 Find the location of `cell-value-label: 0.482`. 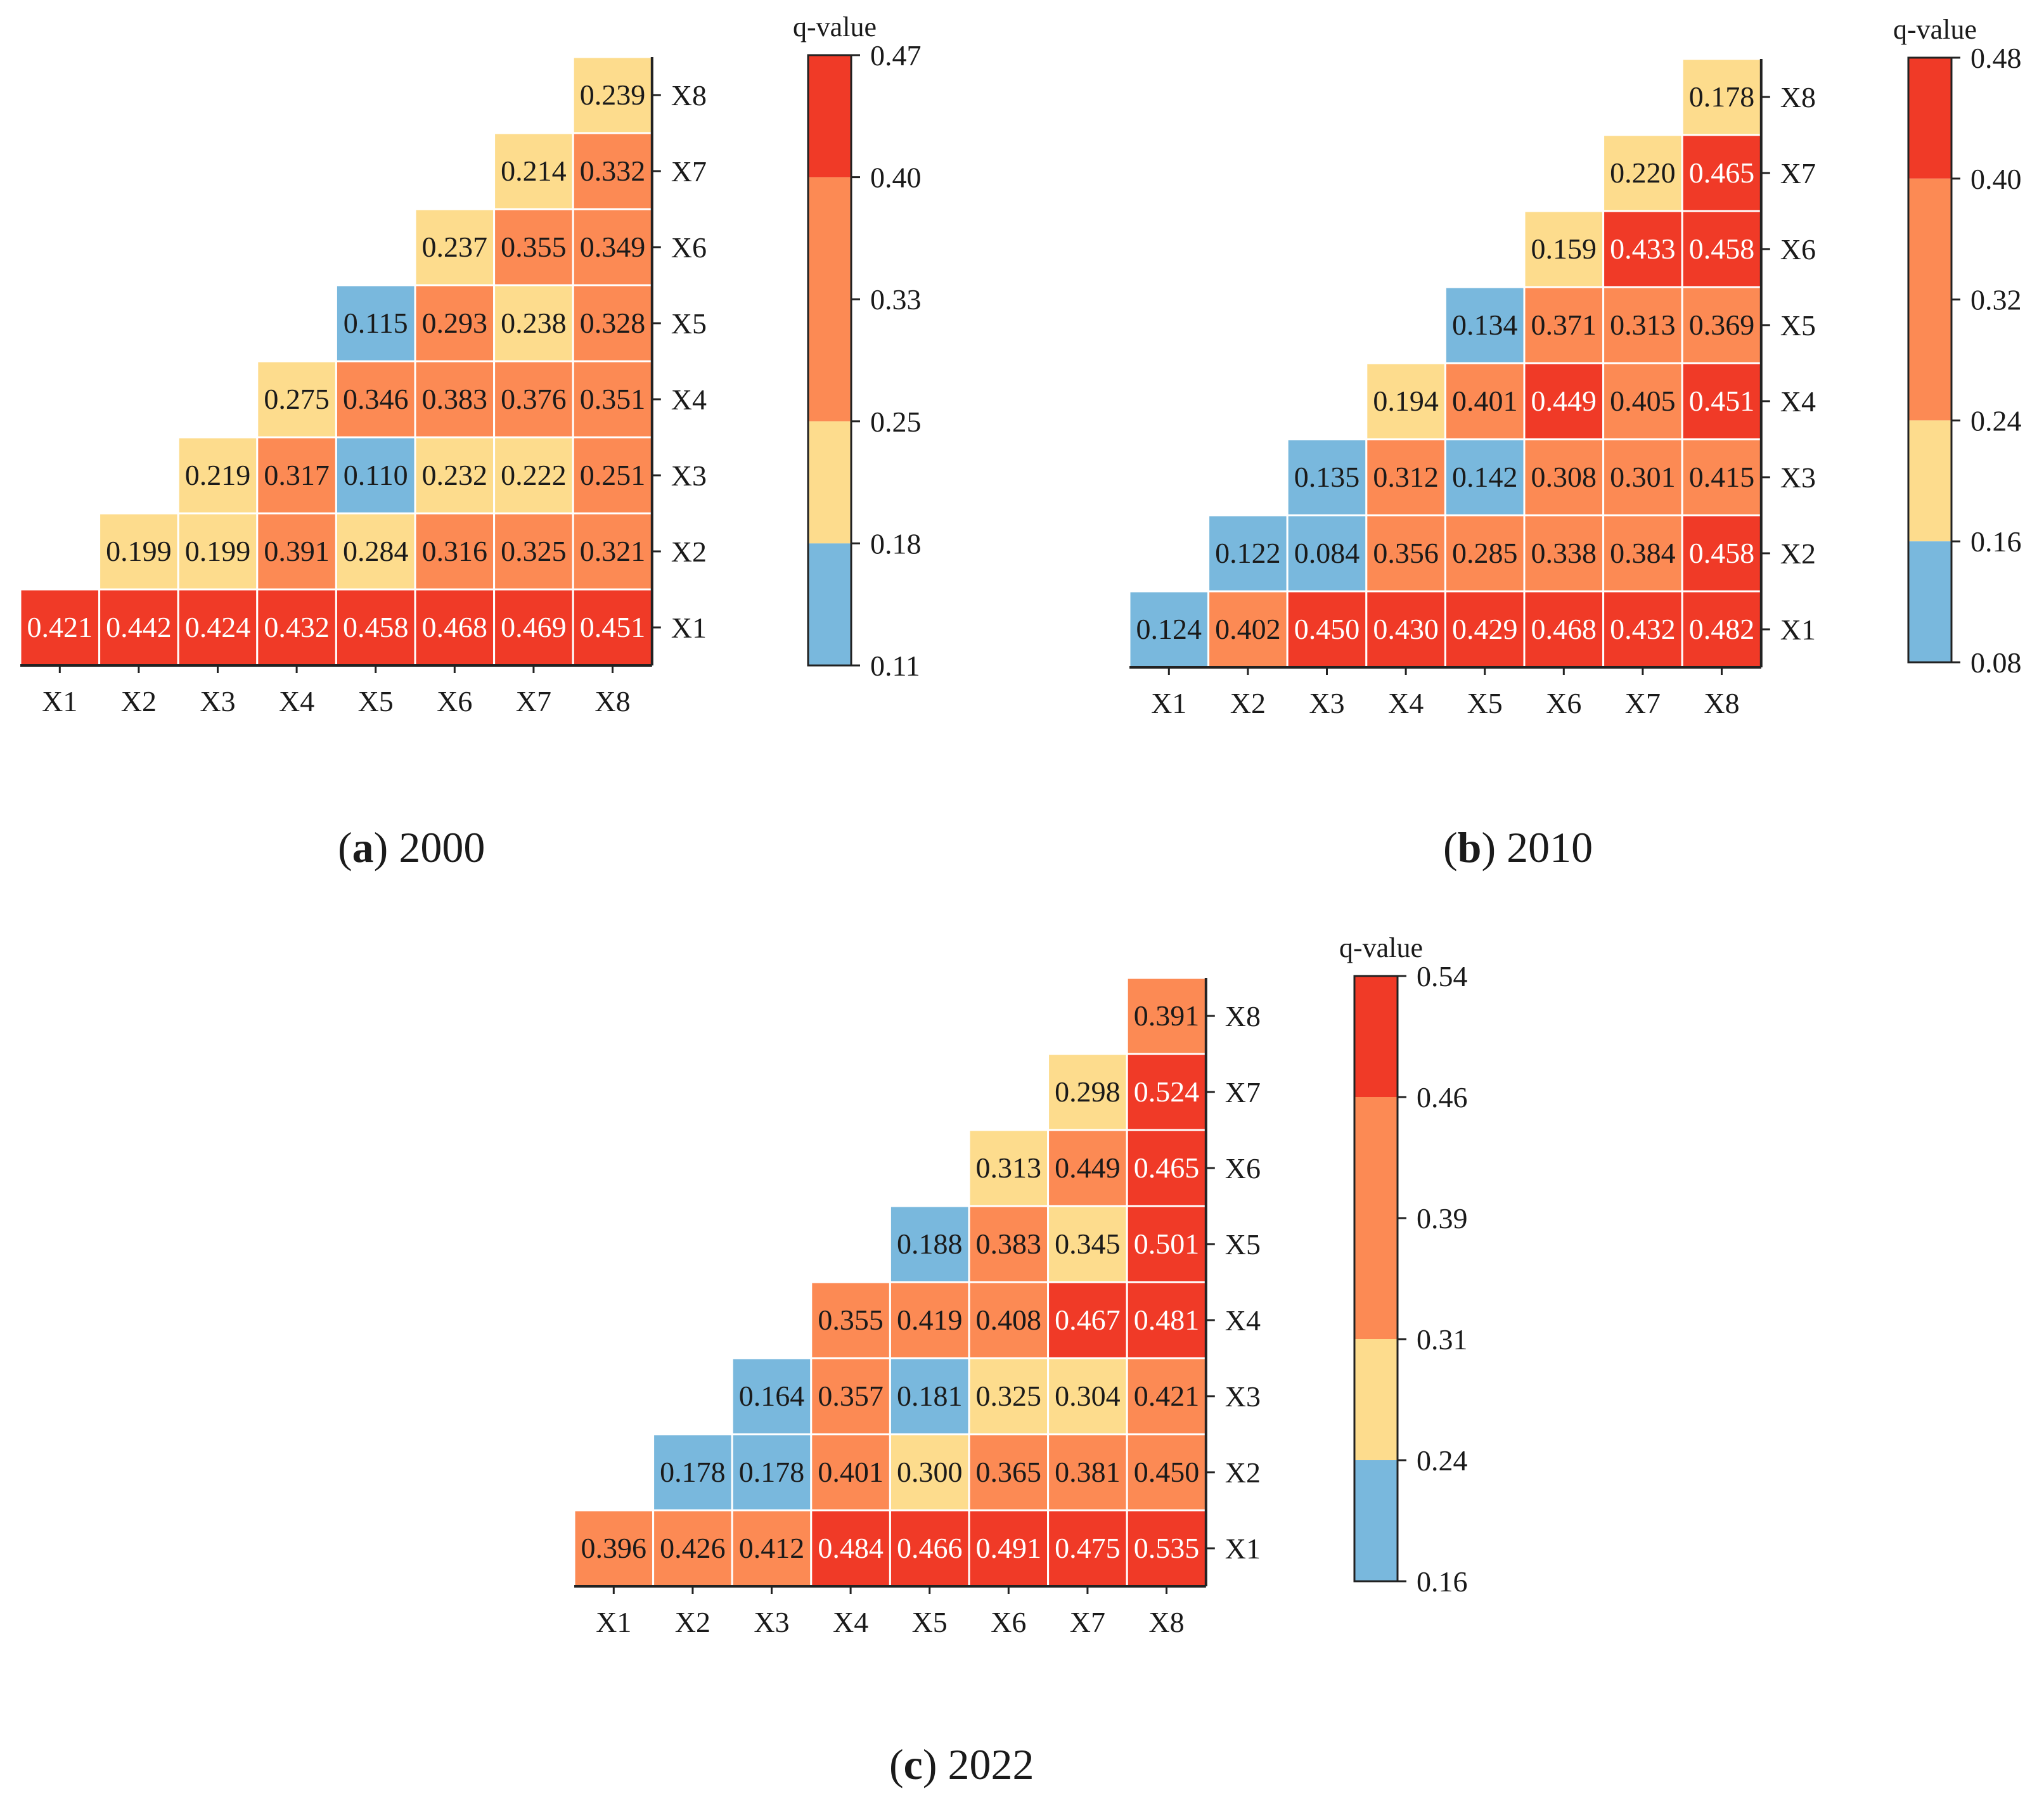

cell-value-label: 0.482 is located at coordinates (1722, 629).